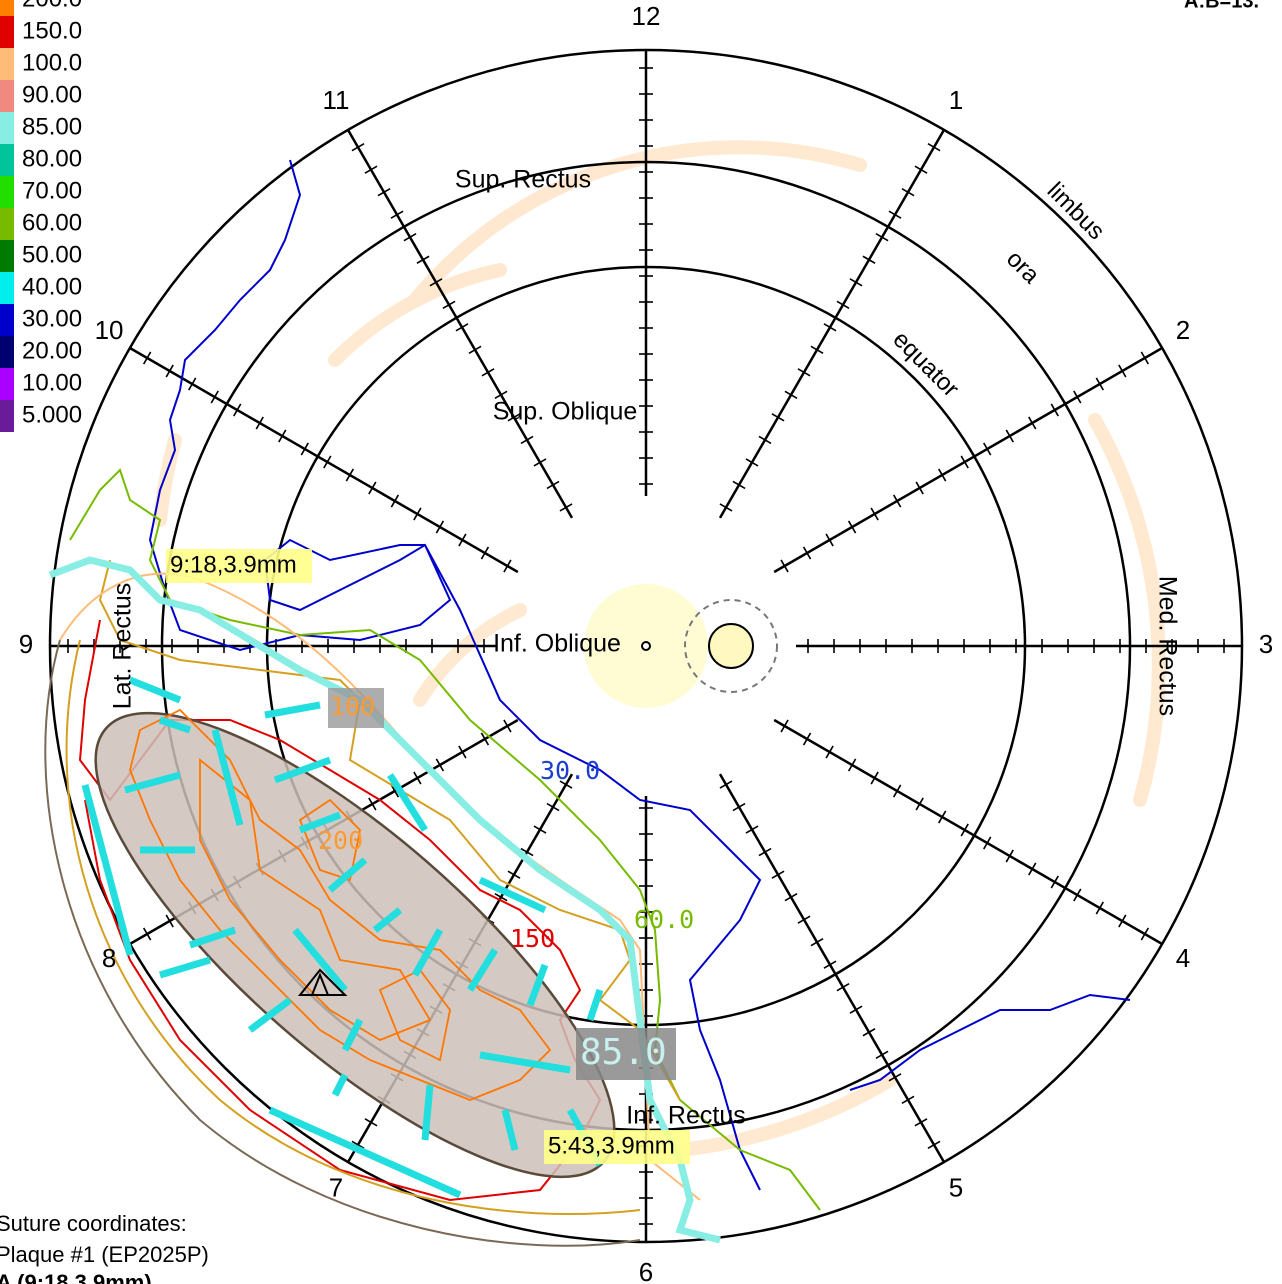  I want to click on label-box, so click(626, 1054).